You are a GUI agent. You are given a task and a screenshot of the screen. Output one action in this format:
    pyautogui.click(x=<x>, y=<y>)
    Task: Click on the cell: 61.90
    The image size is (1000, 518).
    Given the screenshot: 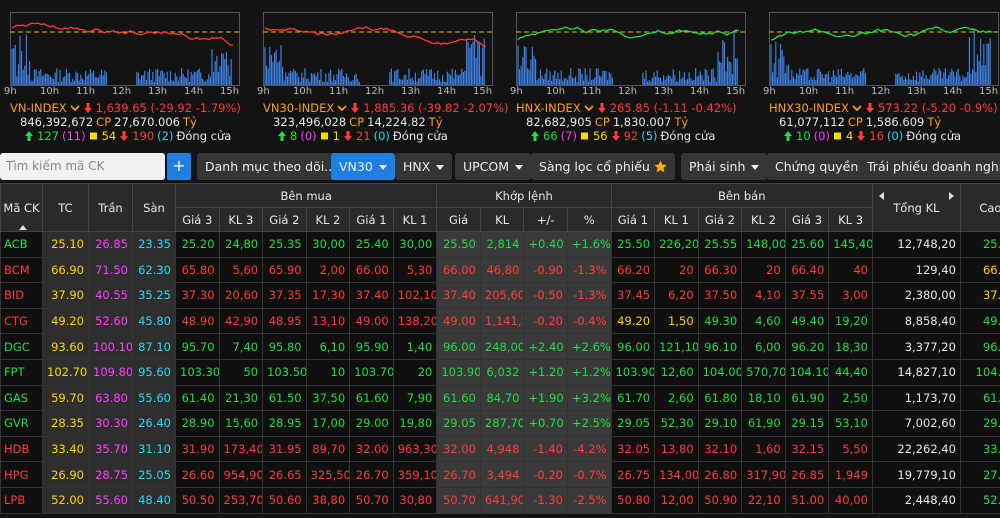 What is the action you would take?
    pyautogui.click(x=807, y=398)
    